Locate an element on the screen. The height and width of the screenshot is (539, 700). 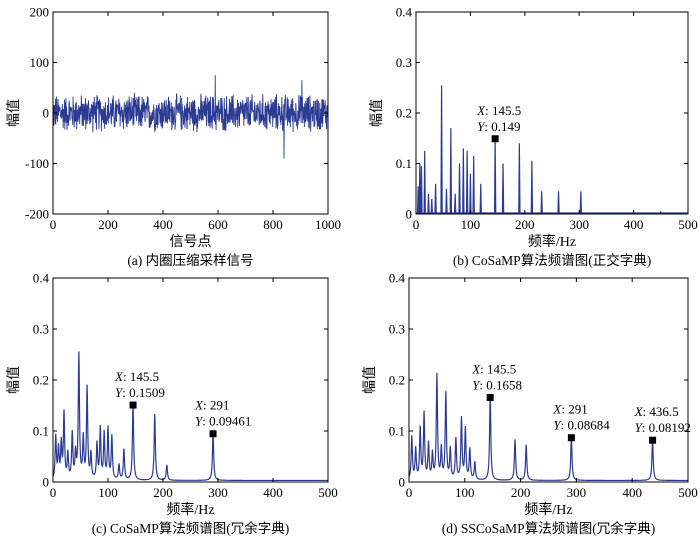
chart-caption: (b) CoSaMP算法频谱图(正交字典) is located at coordinates (552, 260).